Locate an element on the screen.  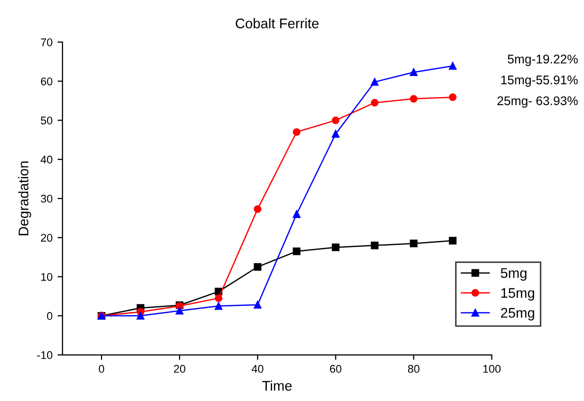
x-tick-label: 80 is located at coordinates (414, 368).